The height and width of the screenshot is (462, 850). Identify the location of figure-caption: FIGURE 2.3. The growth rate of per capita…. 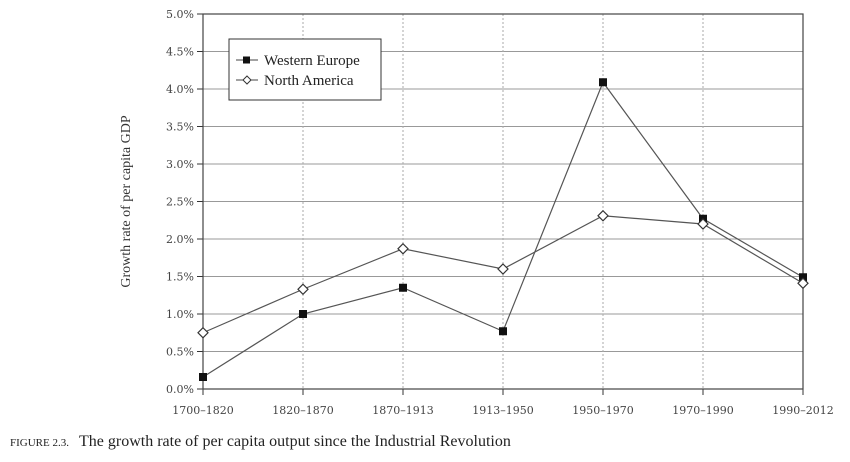
(260, 442).